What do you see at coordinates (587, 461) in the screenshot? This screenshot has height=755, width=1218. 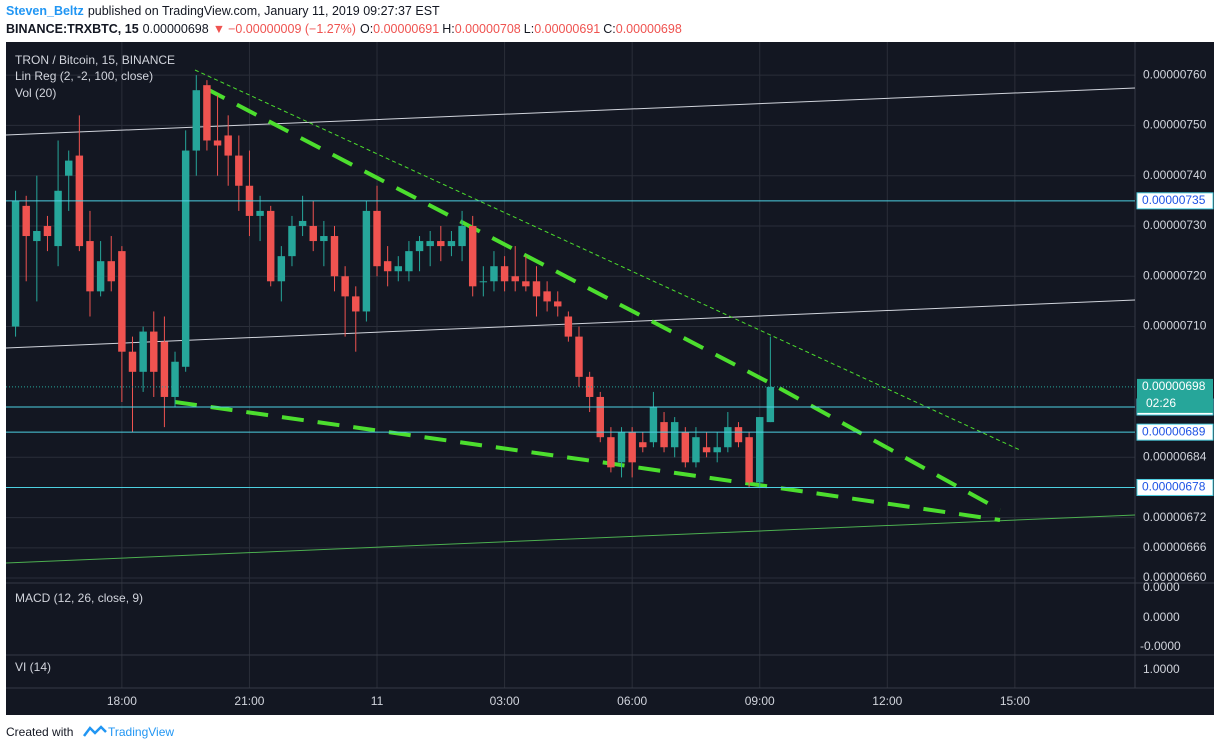 I see `trendline-lower` at bounding box center [587, 461].